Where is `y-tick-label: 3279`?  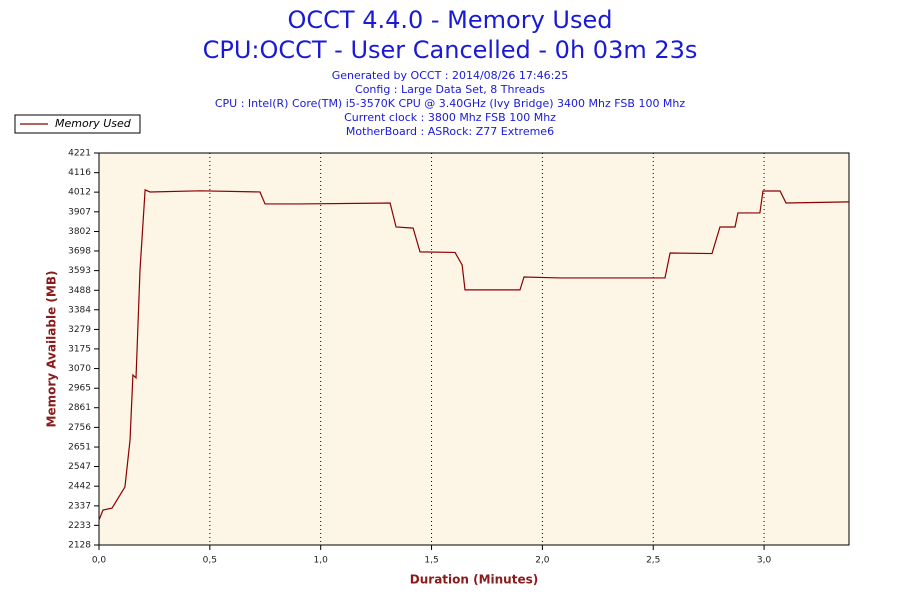
y-tick-label: 3279 is located at coordinates (79, 330).